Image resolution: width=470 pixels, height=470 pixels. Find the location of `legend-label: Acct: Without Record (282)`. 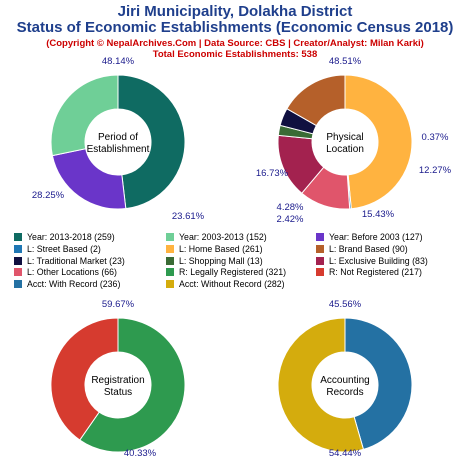

legend-label: Acct: Without Record (282) is located at coordinates (232, 284).